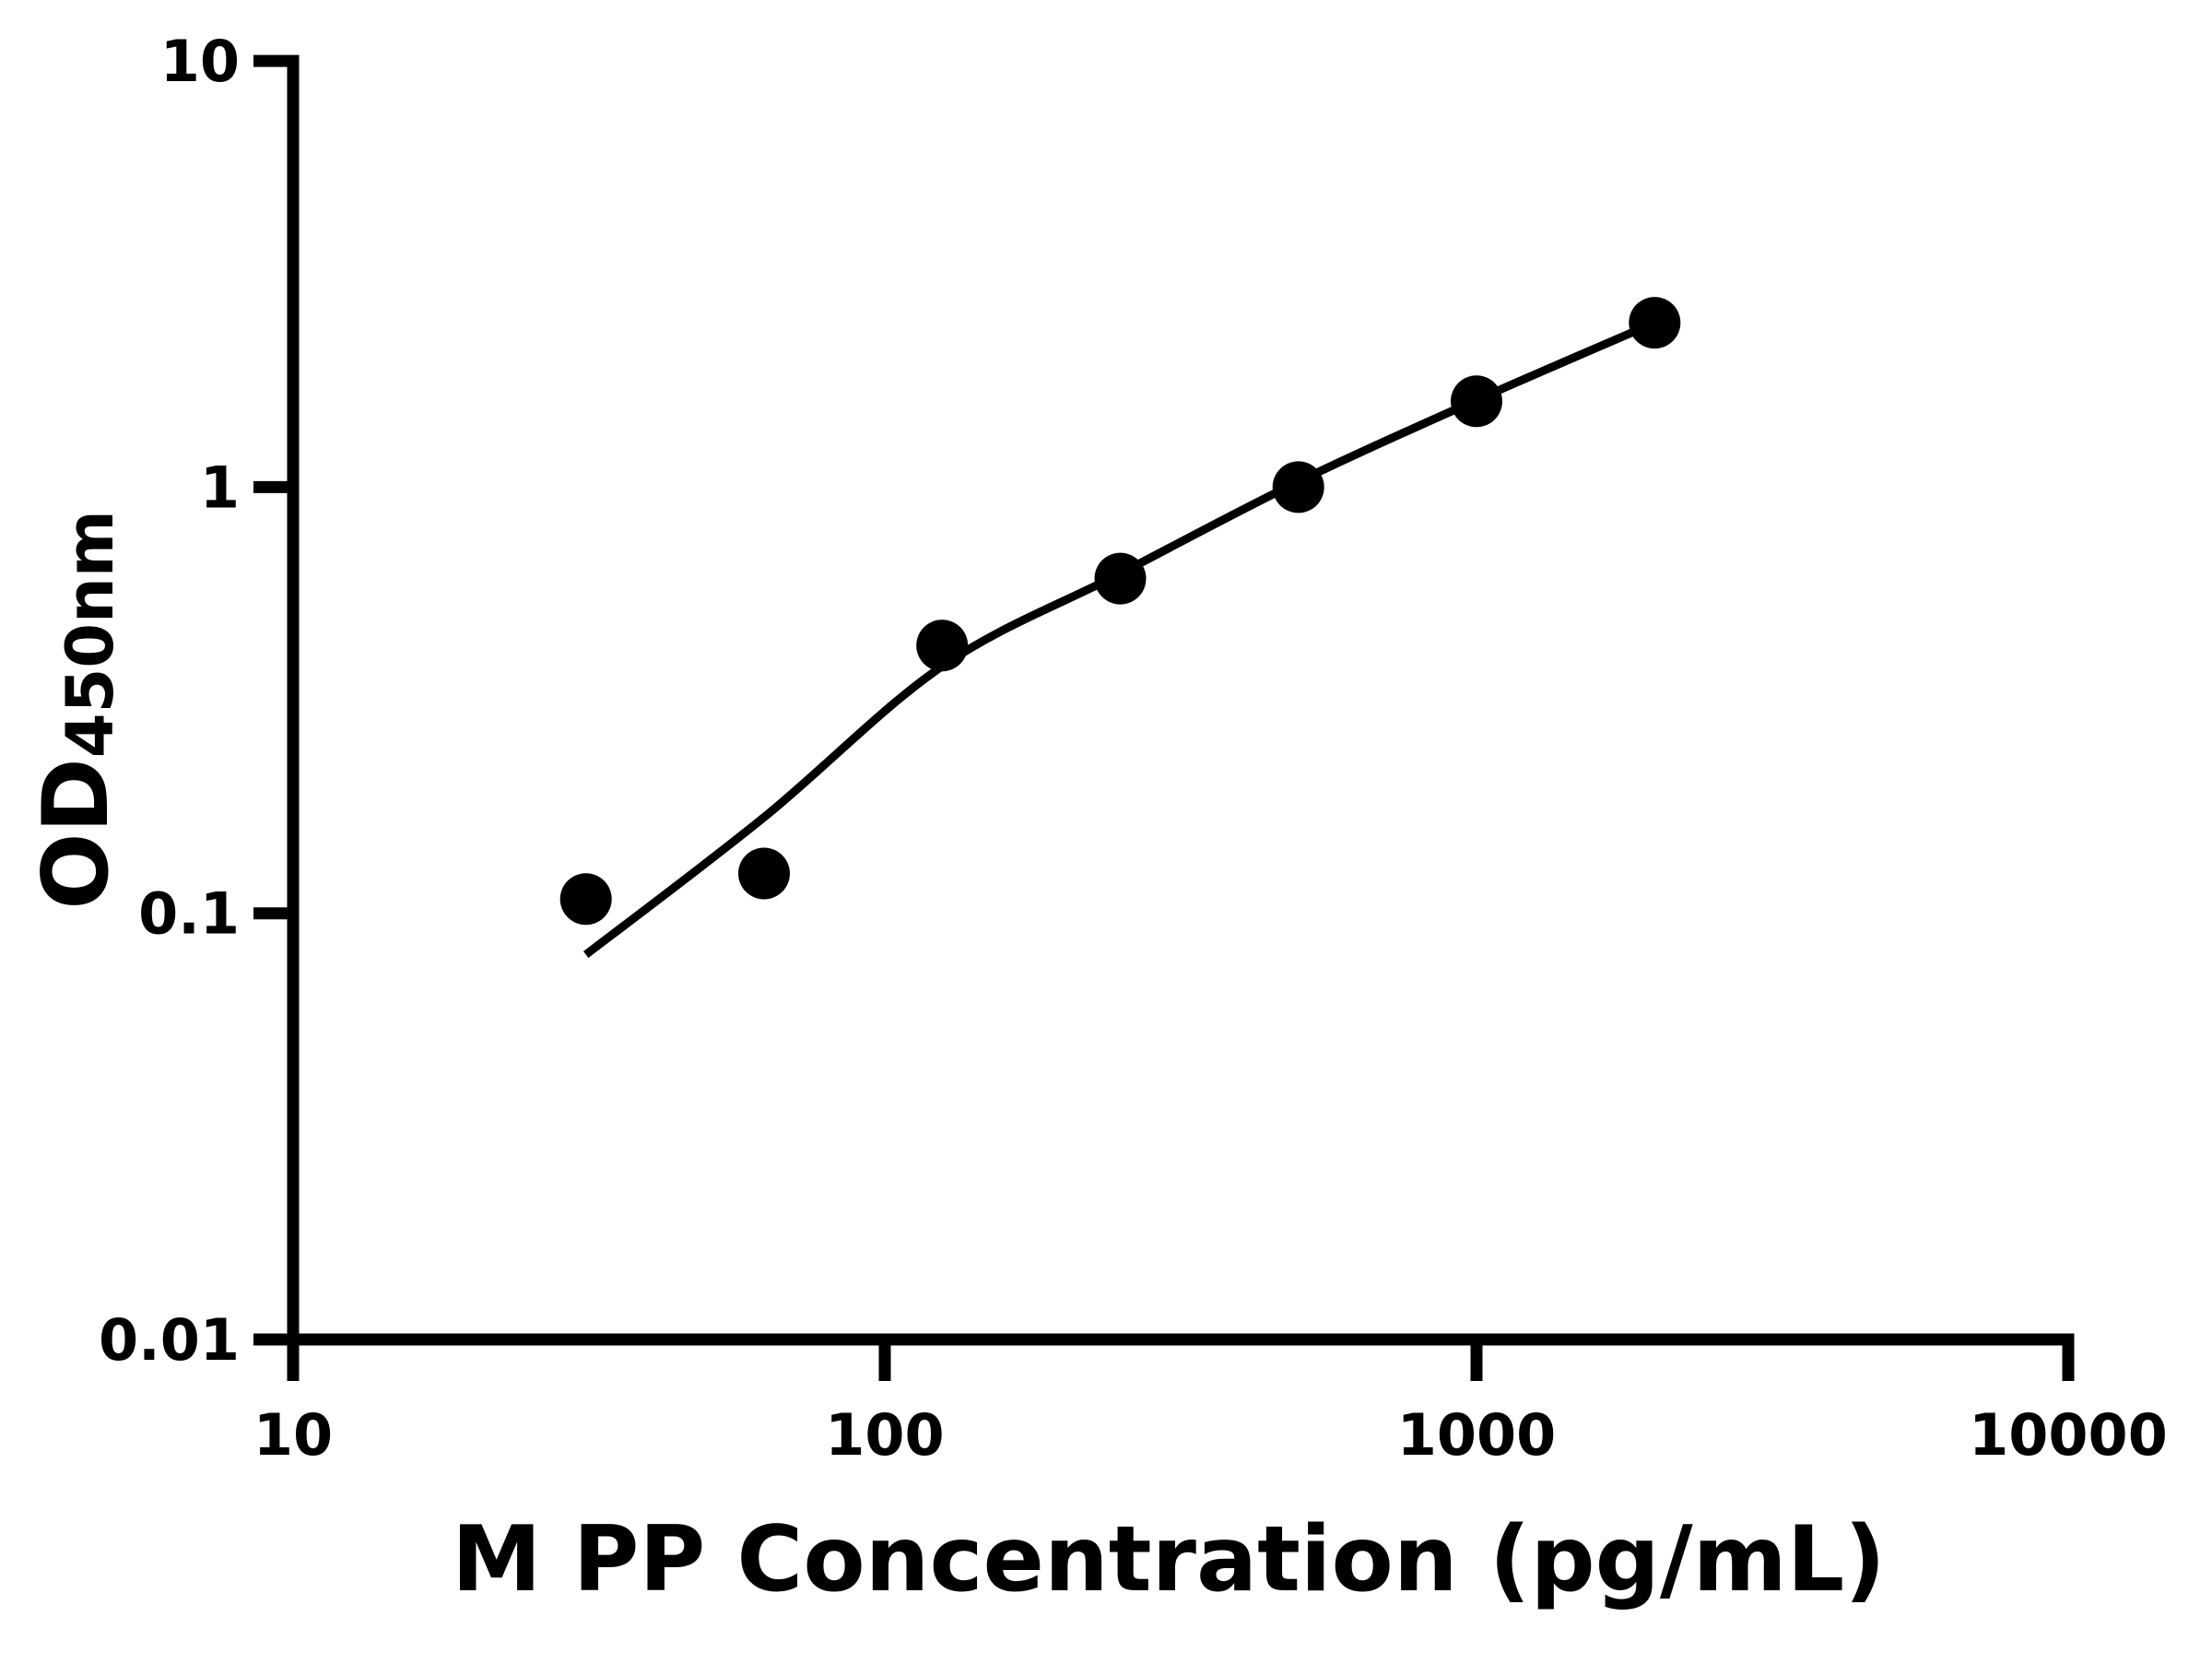  What do you see at coordinates (76, 834) in the screenshot?
I see `y-axis-title-main: OD` at bounding box center [76, 834].